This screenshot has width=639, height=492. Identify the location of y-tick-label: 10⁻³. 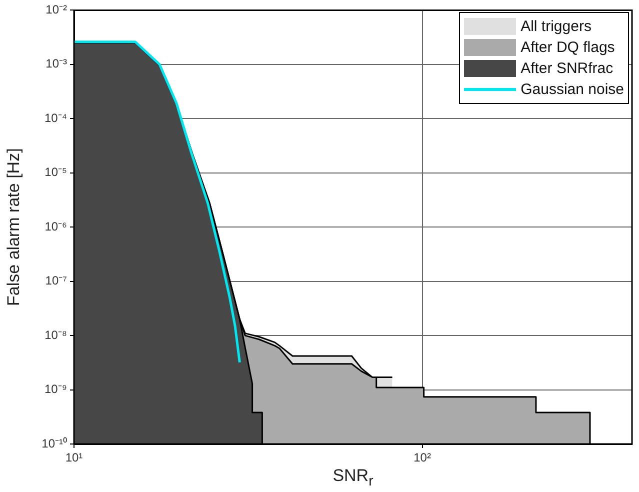
(57, 63).